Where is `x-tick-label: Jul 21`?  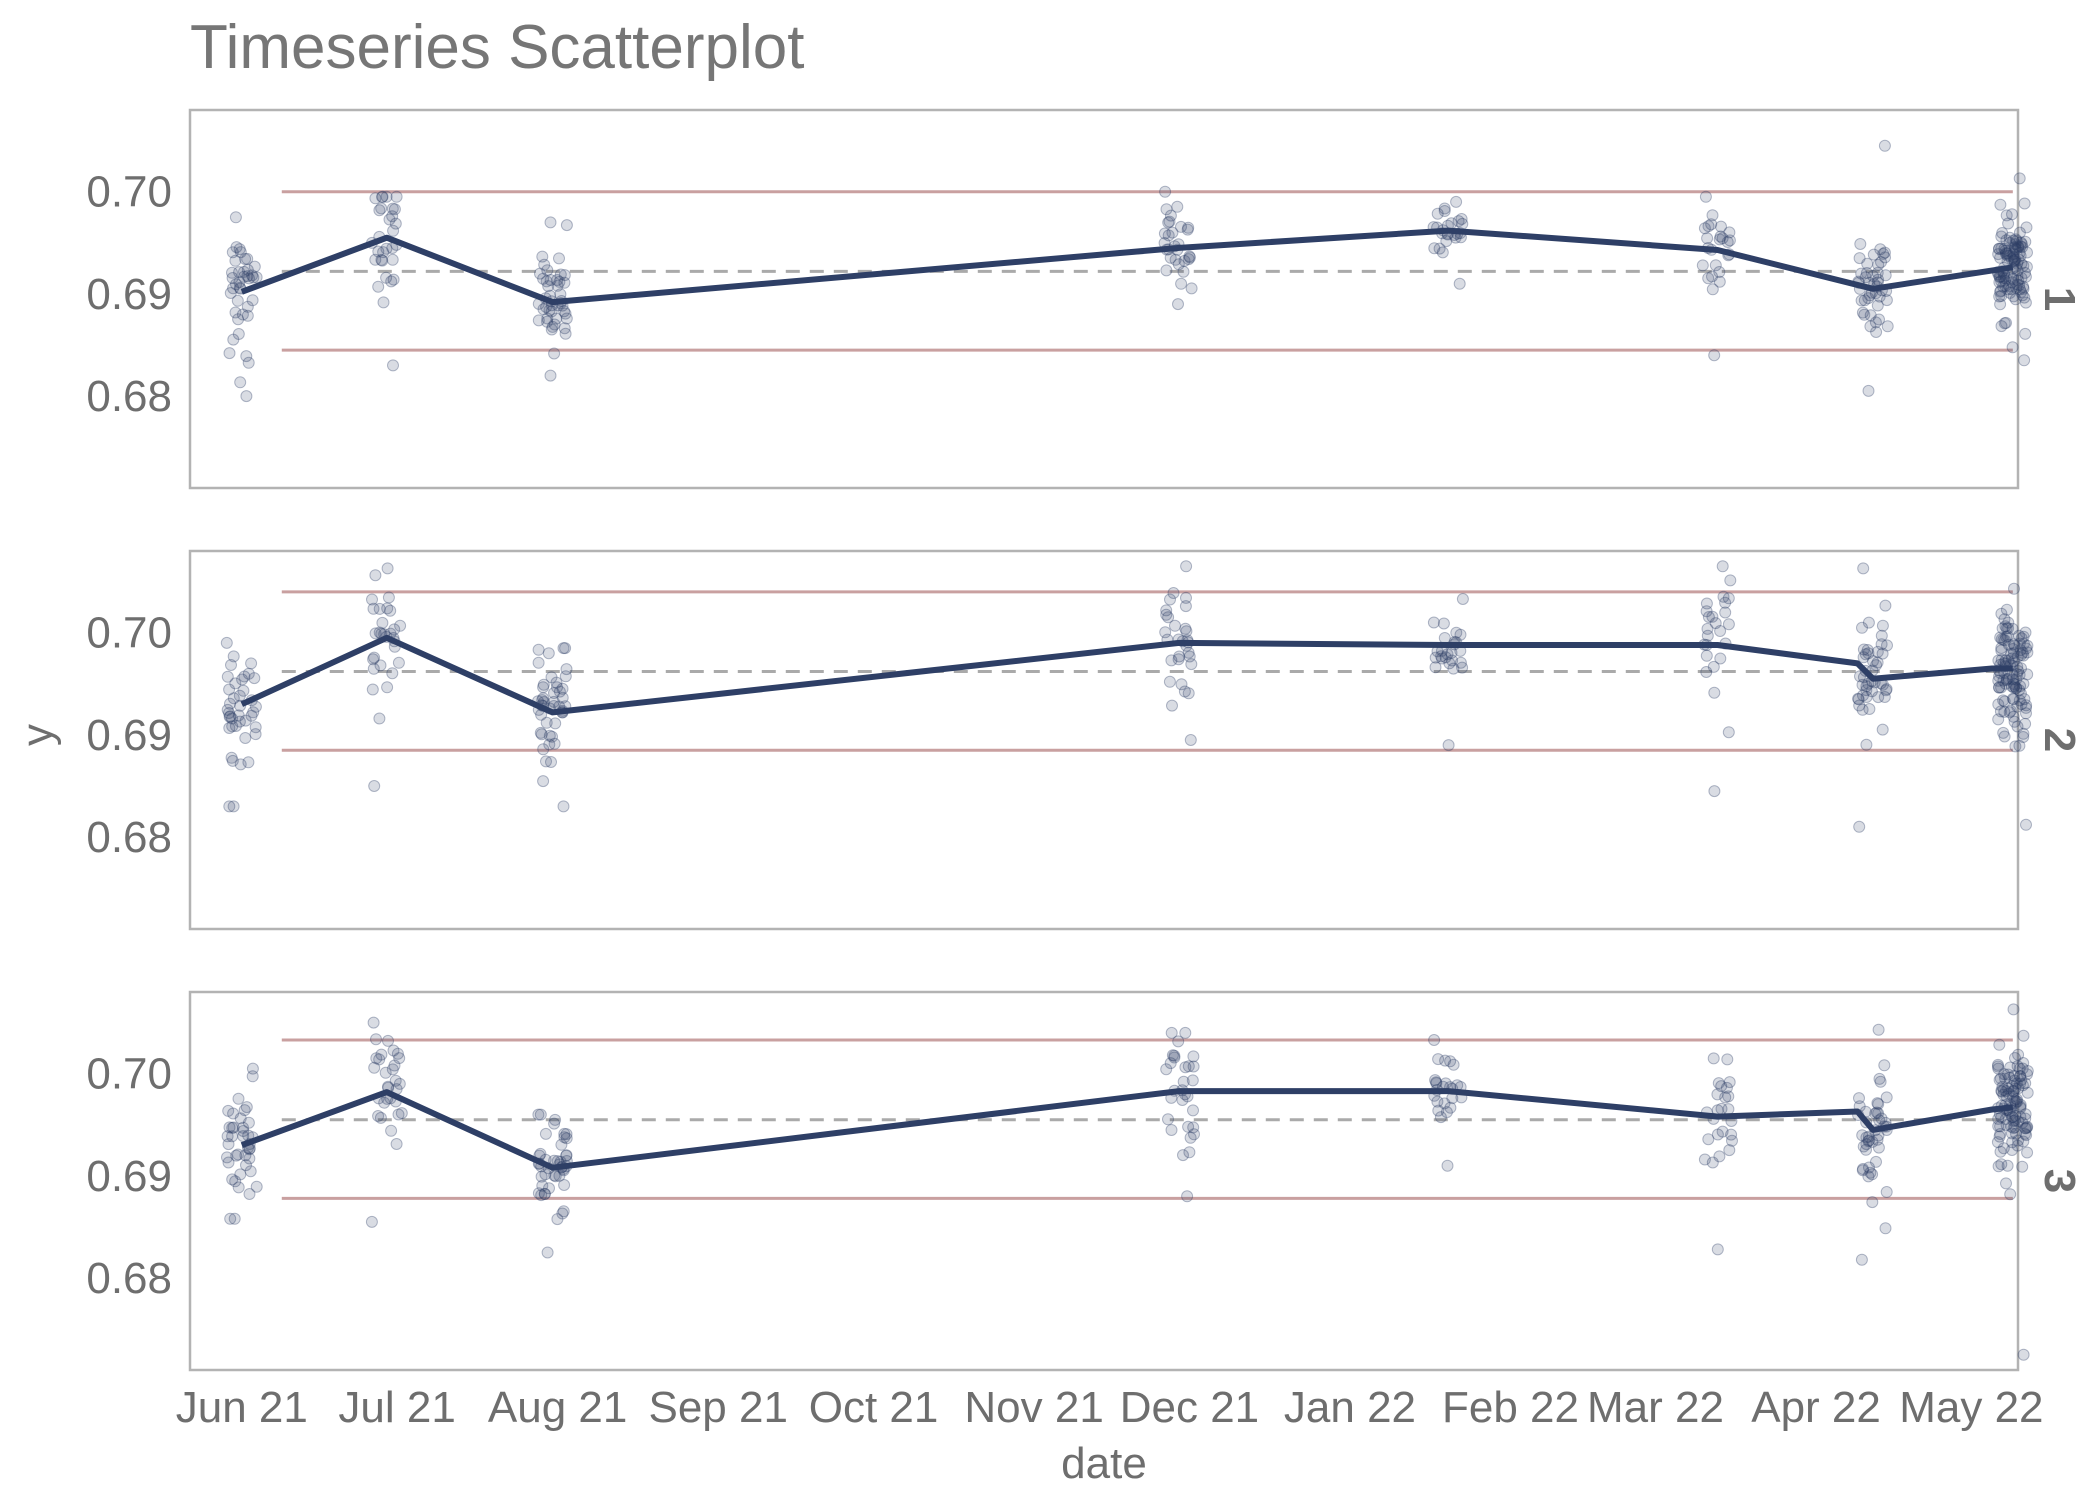 x-tick-label: Jul 21 is located at coordinates (396, 1407).